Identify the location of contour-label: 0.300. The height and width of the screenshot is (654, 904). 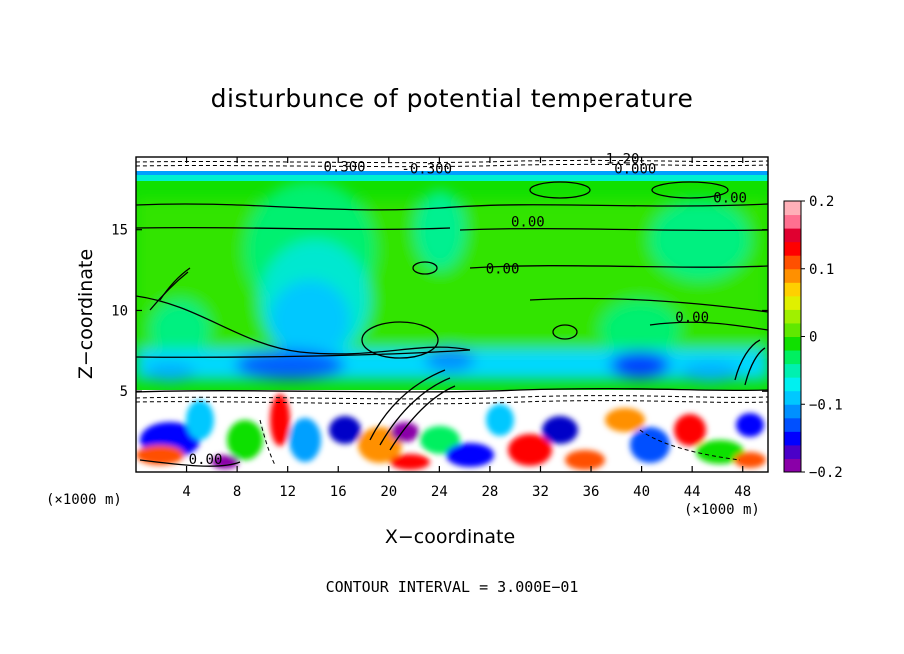
(344, 168).